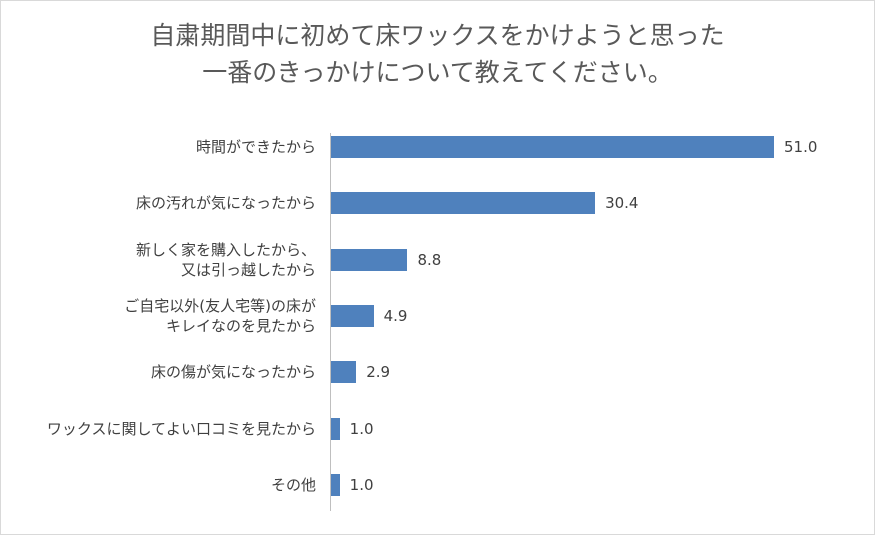  What do you see at coordinates (220, 315) in the screenshot?
I see `y-tick-label: ご自宅以外(友人宅等)の床が キレイなのを見たから` at bounding box center [220, 315].